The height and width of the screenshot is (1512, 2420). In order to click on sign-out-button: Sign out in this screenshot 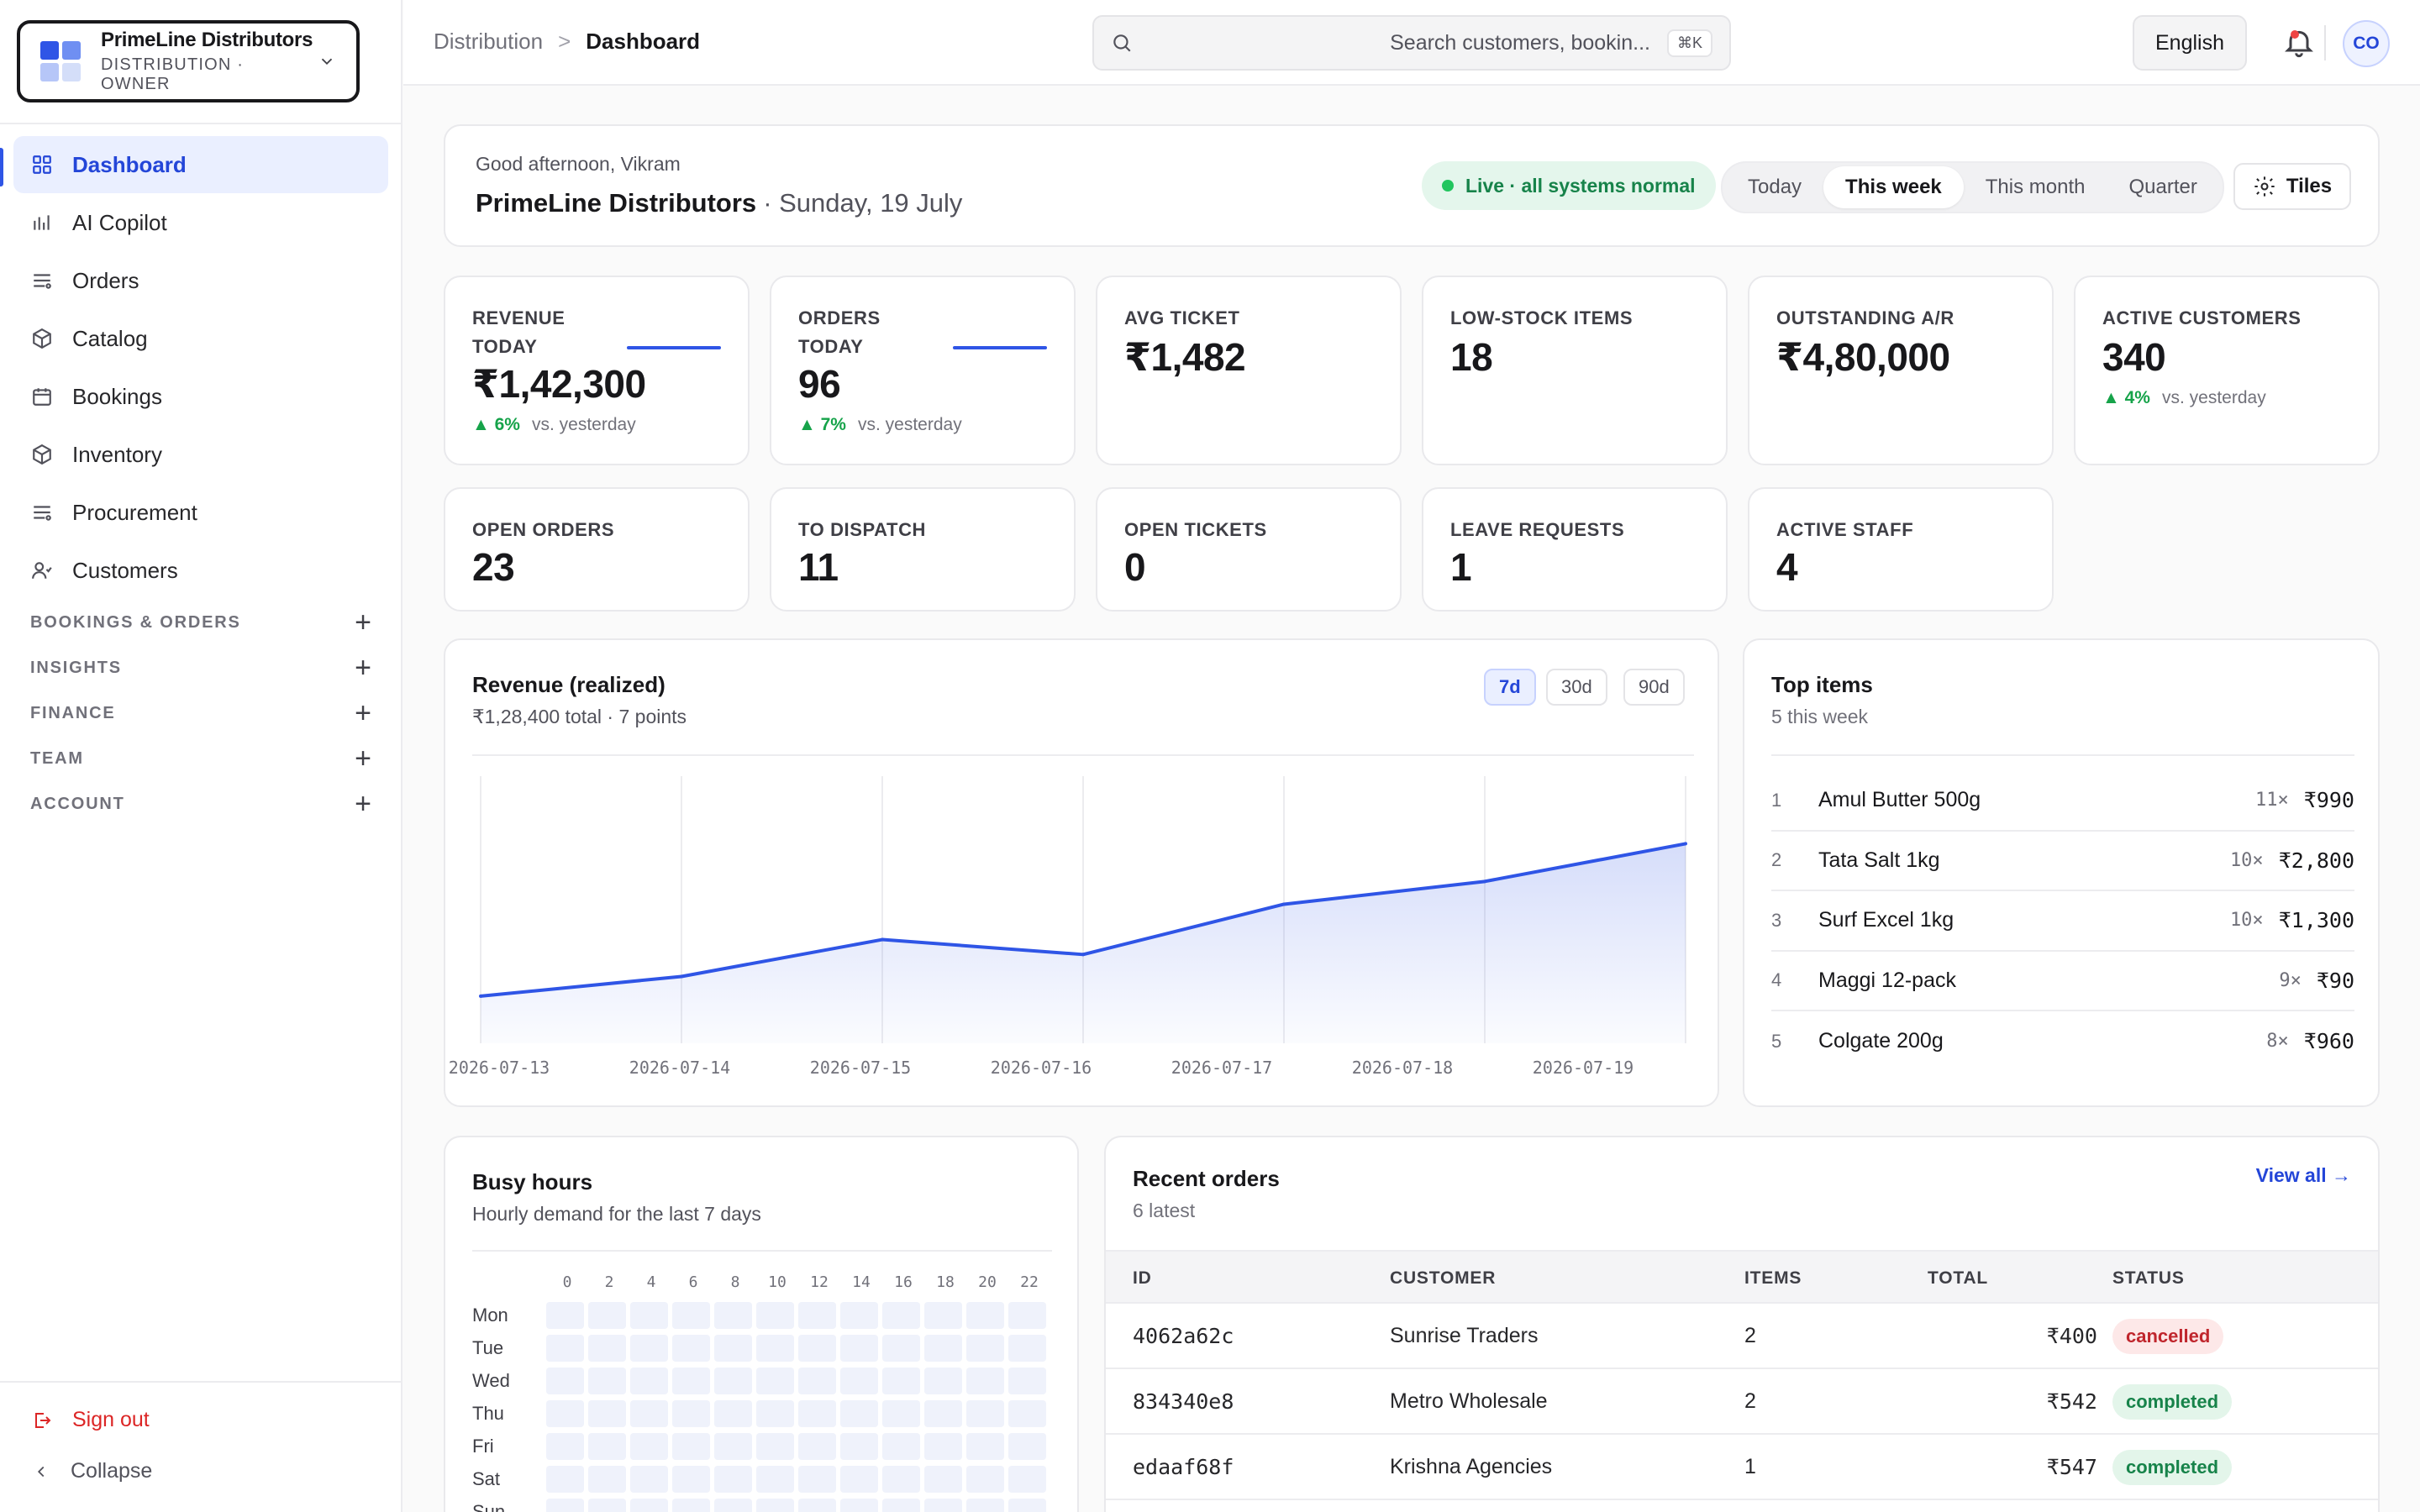, I will do `click(91, 1420)`.